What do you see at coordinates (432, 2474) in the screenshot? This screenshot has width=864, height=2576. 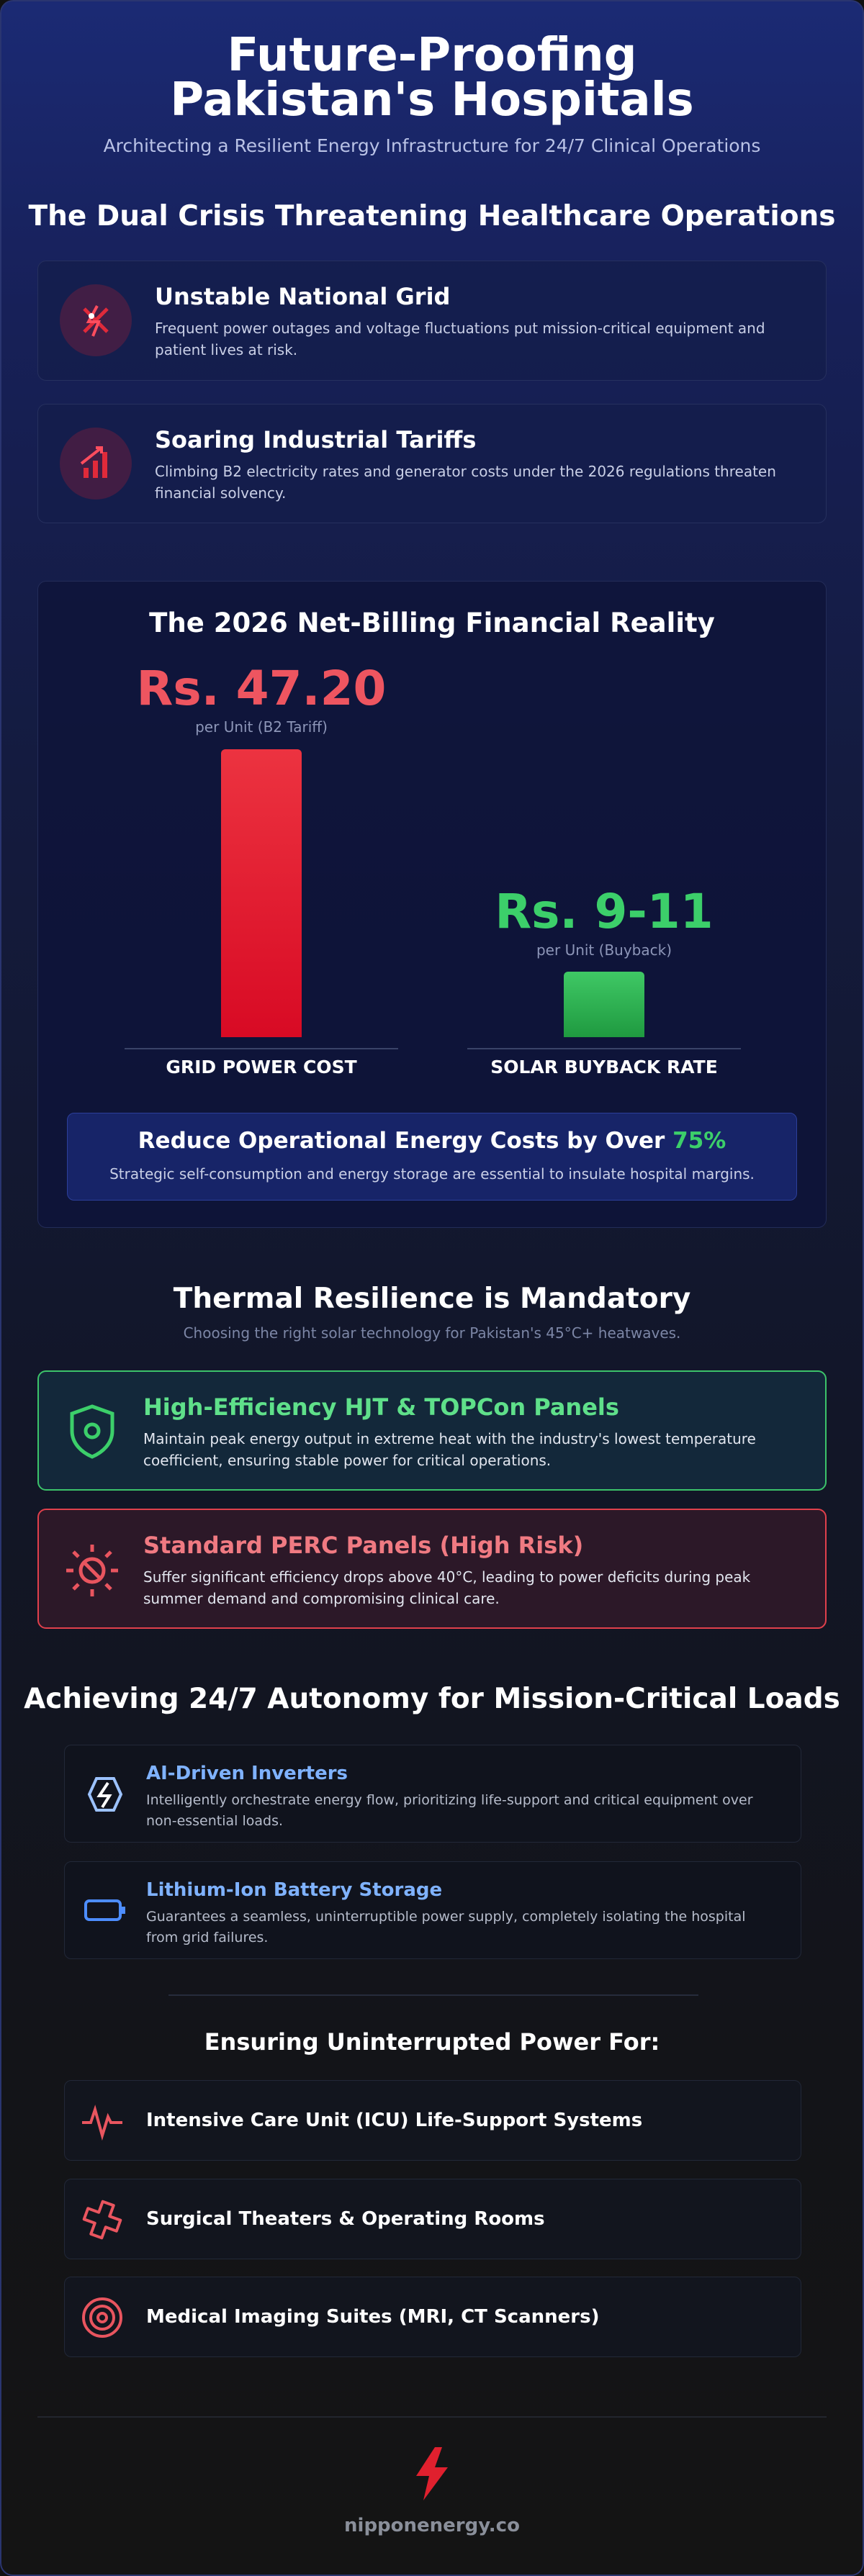 I see `logo` at bounding box center [432, 2474].